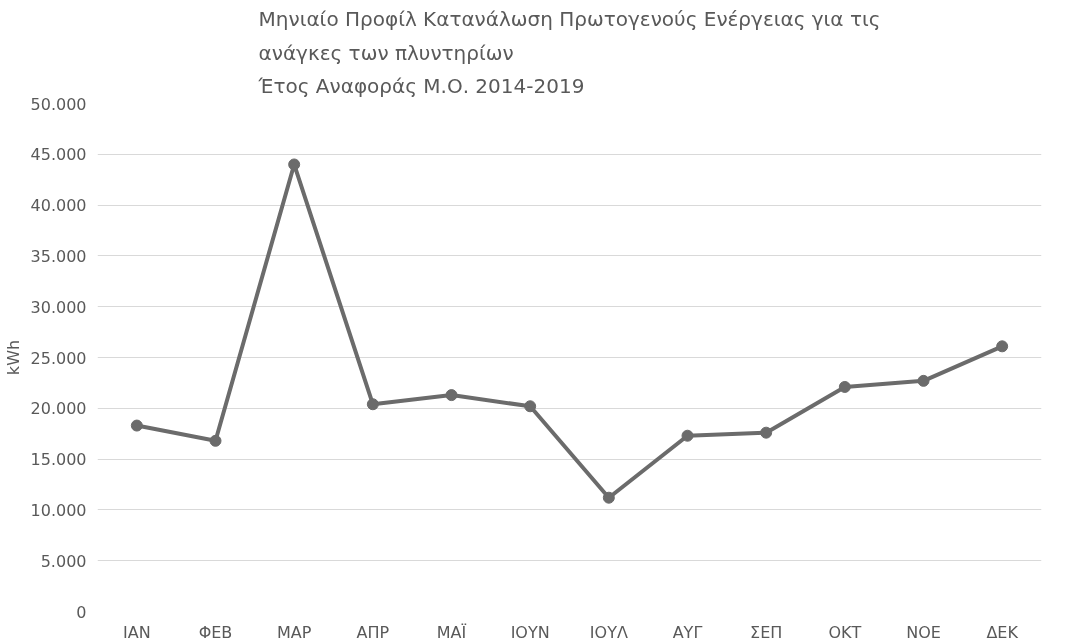 This screenshot has width=1071, height=644. I want to click on y-tick-label: 40.000, so click(58, 206).